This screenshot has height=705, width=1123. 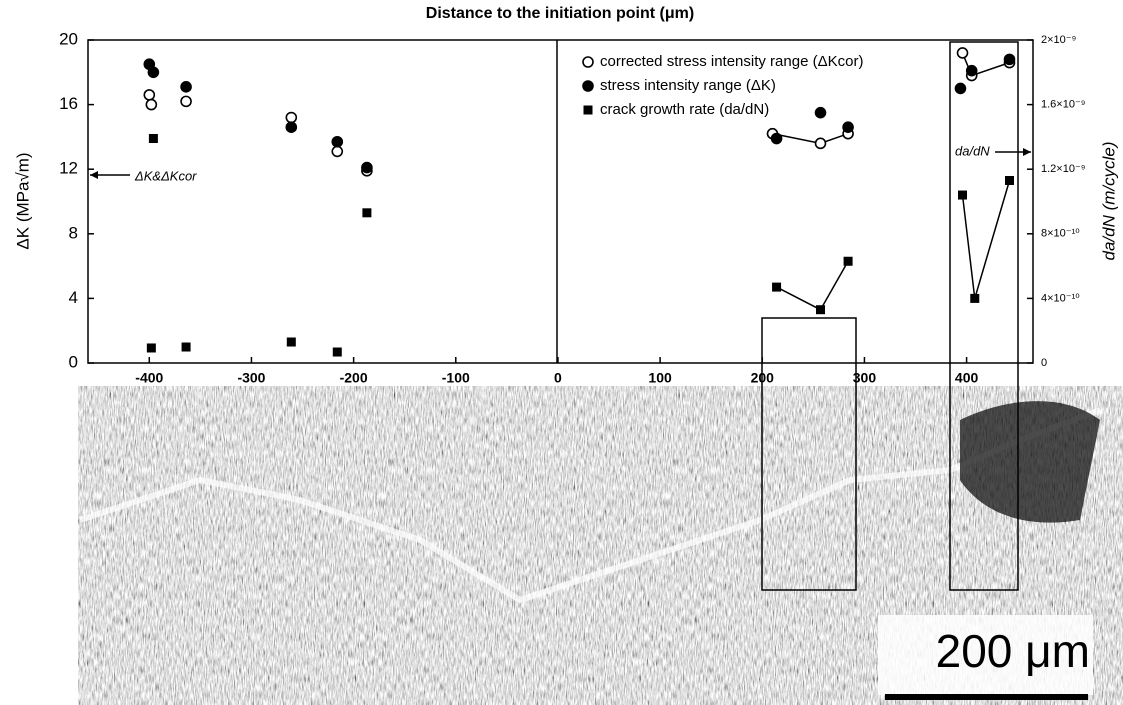 I want to click on x-tick-label: 300, so click(x=865, y=378).